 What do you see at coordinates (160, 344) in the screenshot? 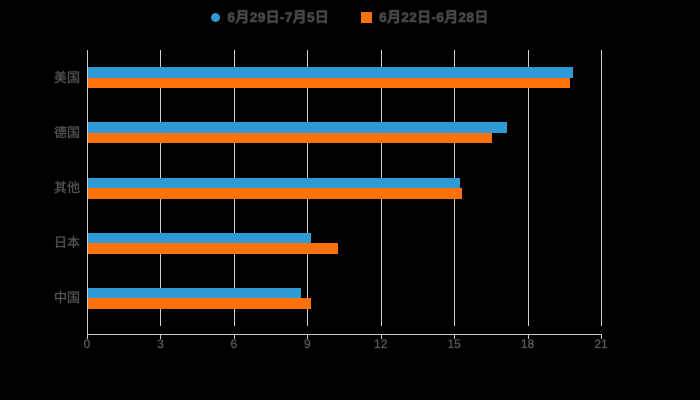
I see `tick-label-3: 3` at bounding box center [160, 344].